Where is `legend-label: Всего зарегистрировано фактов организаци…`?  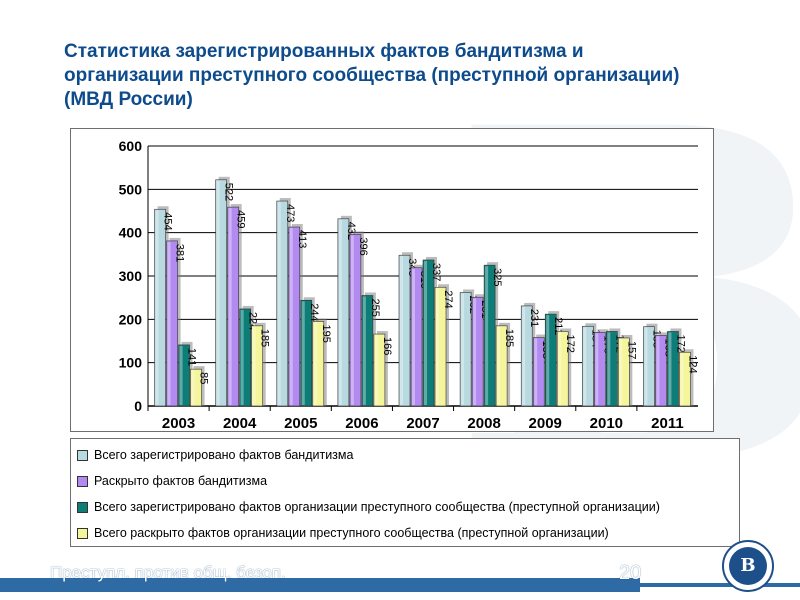 legend-label: Всего зарегистрировано фактов организаци… is located at coordinates (377, 507).